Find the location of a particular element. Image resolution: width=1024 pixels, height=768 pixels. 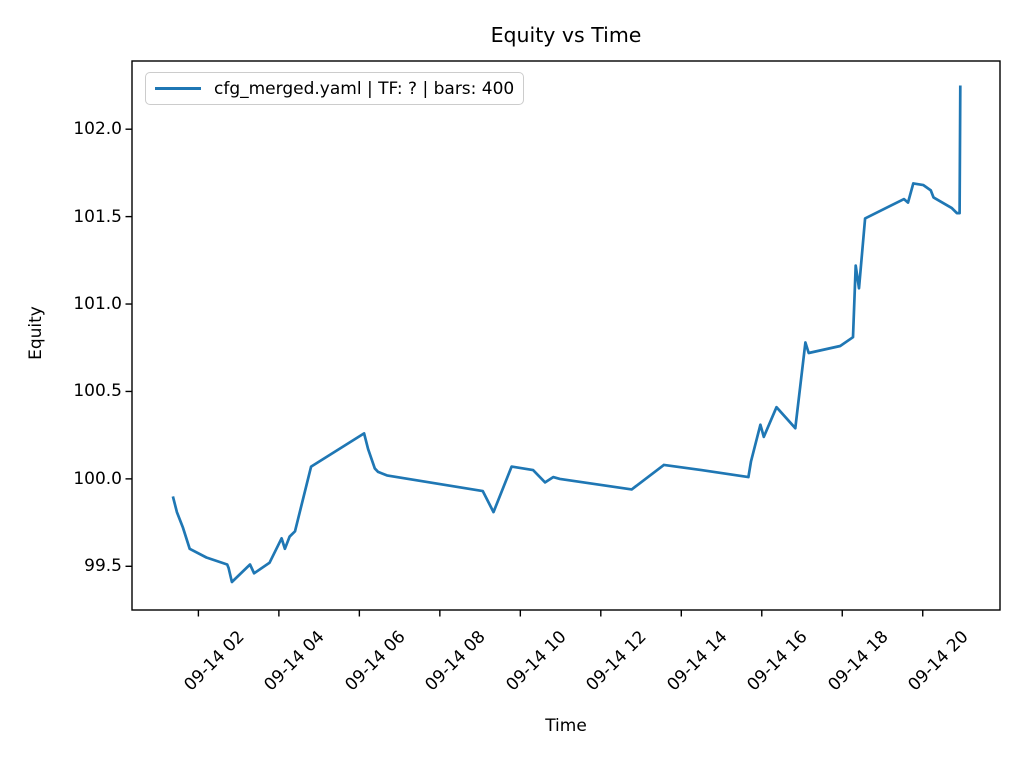

legend-line-sample is located at coordinates (178, 88).